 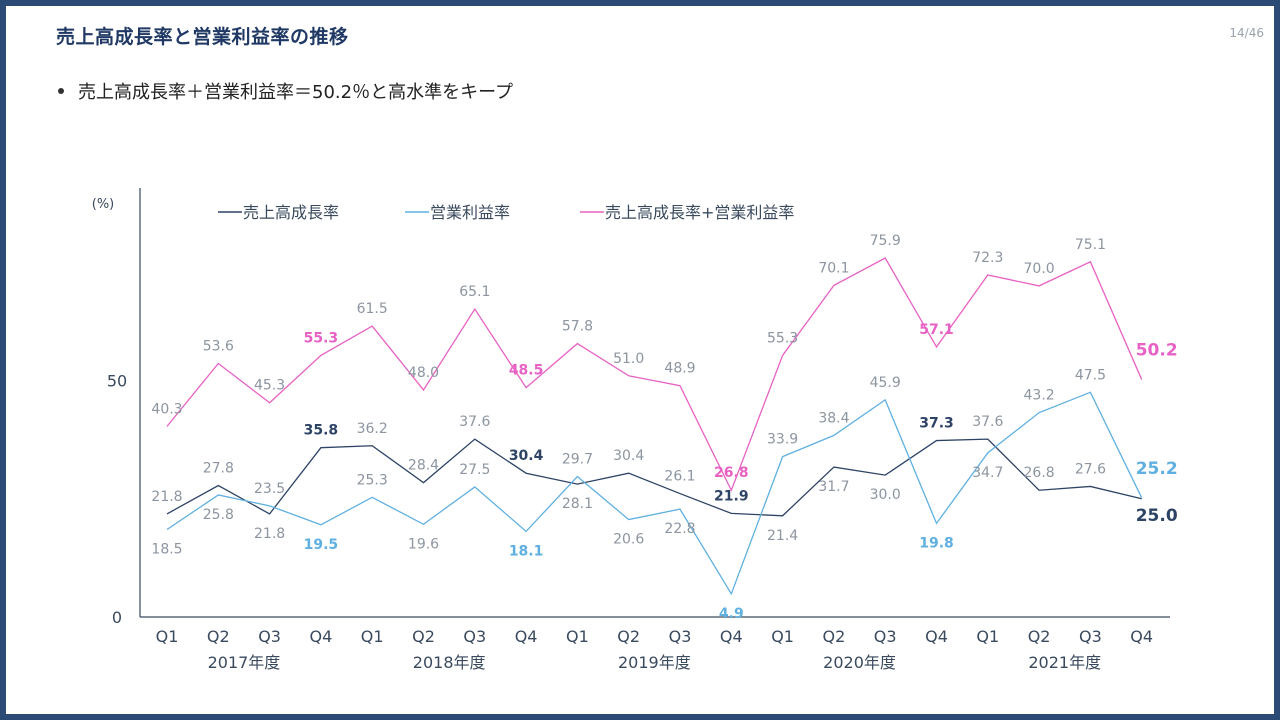 What do you see at coordinates (859, 662) in the screenshot?
I see `x-group-label: 2020年度` at bounding box center [859, 662].